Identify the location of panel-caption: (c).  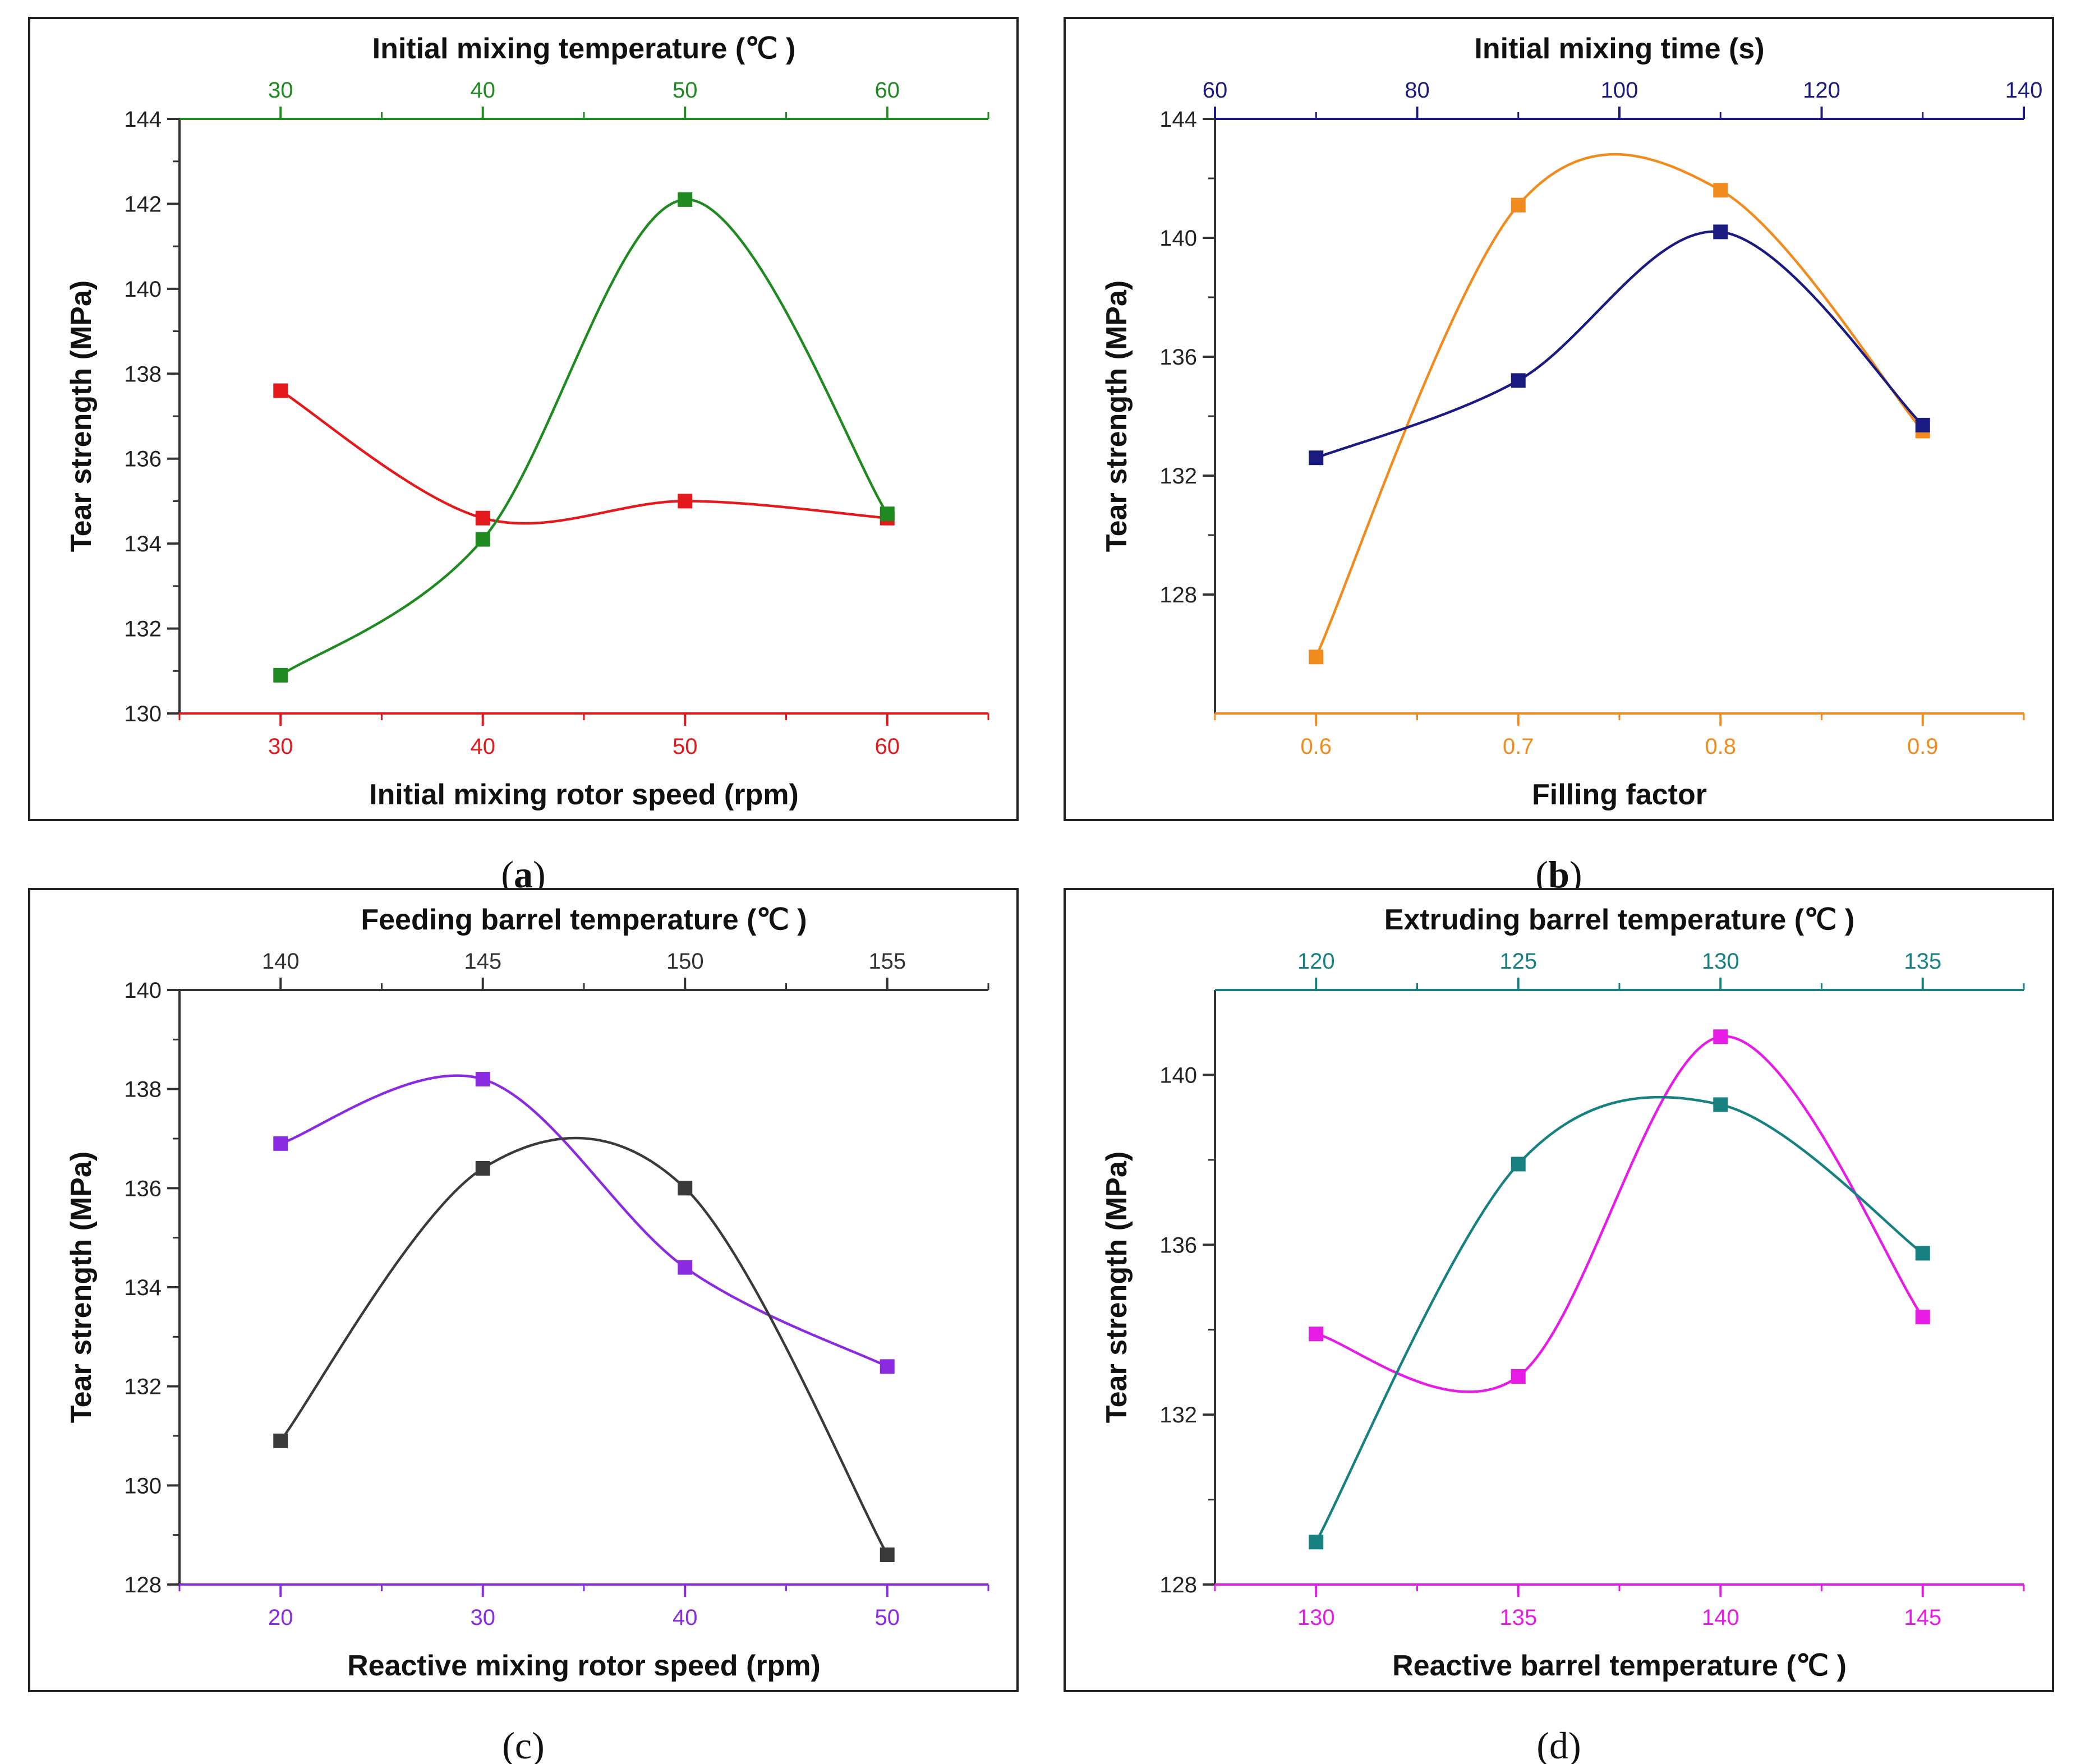
(523, 1744).